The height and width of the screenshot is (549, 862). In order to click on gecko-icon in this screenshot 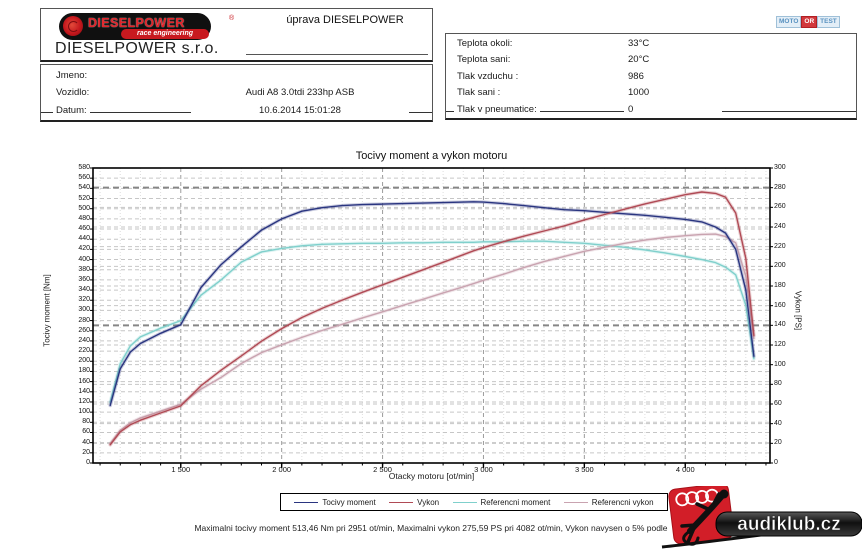, I will do `click(704, 517)`.